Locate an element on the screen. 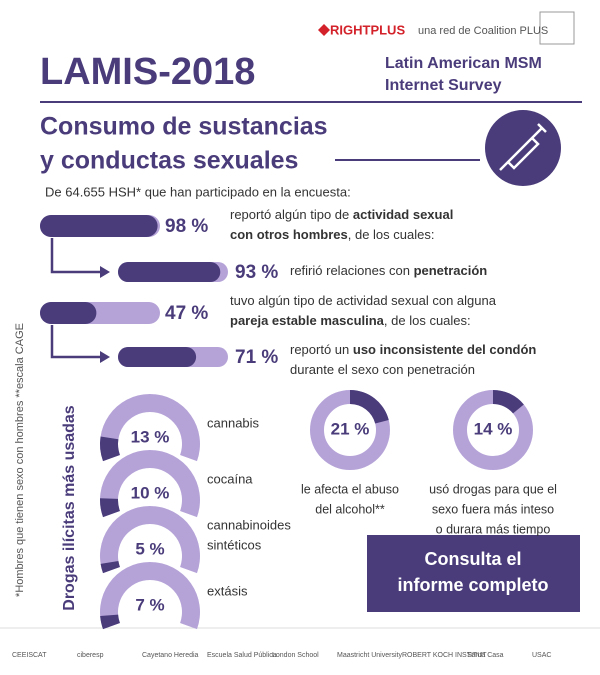  description: refirió relaciones con penetración is located at coordinates (388, 270).